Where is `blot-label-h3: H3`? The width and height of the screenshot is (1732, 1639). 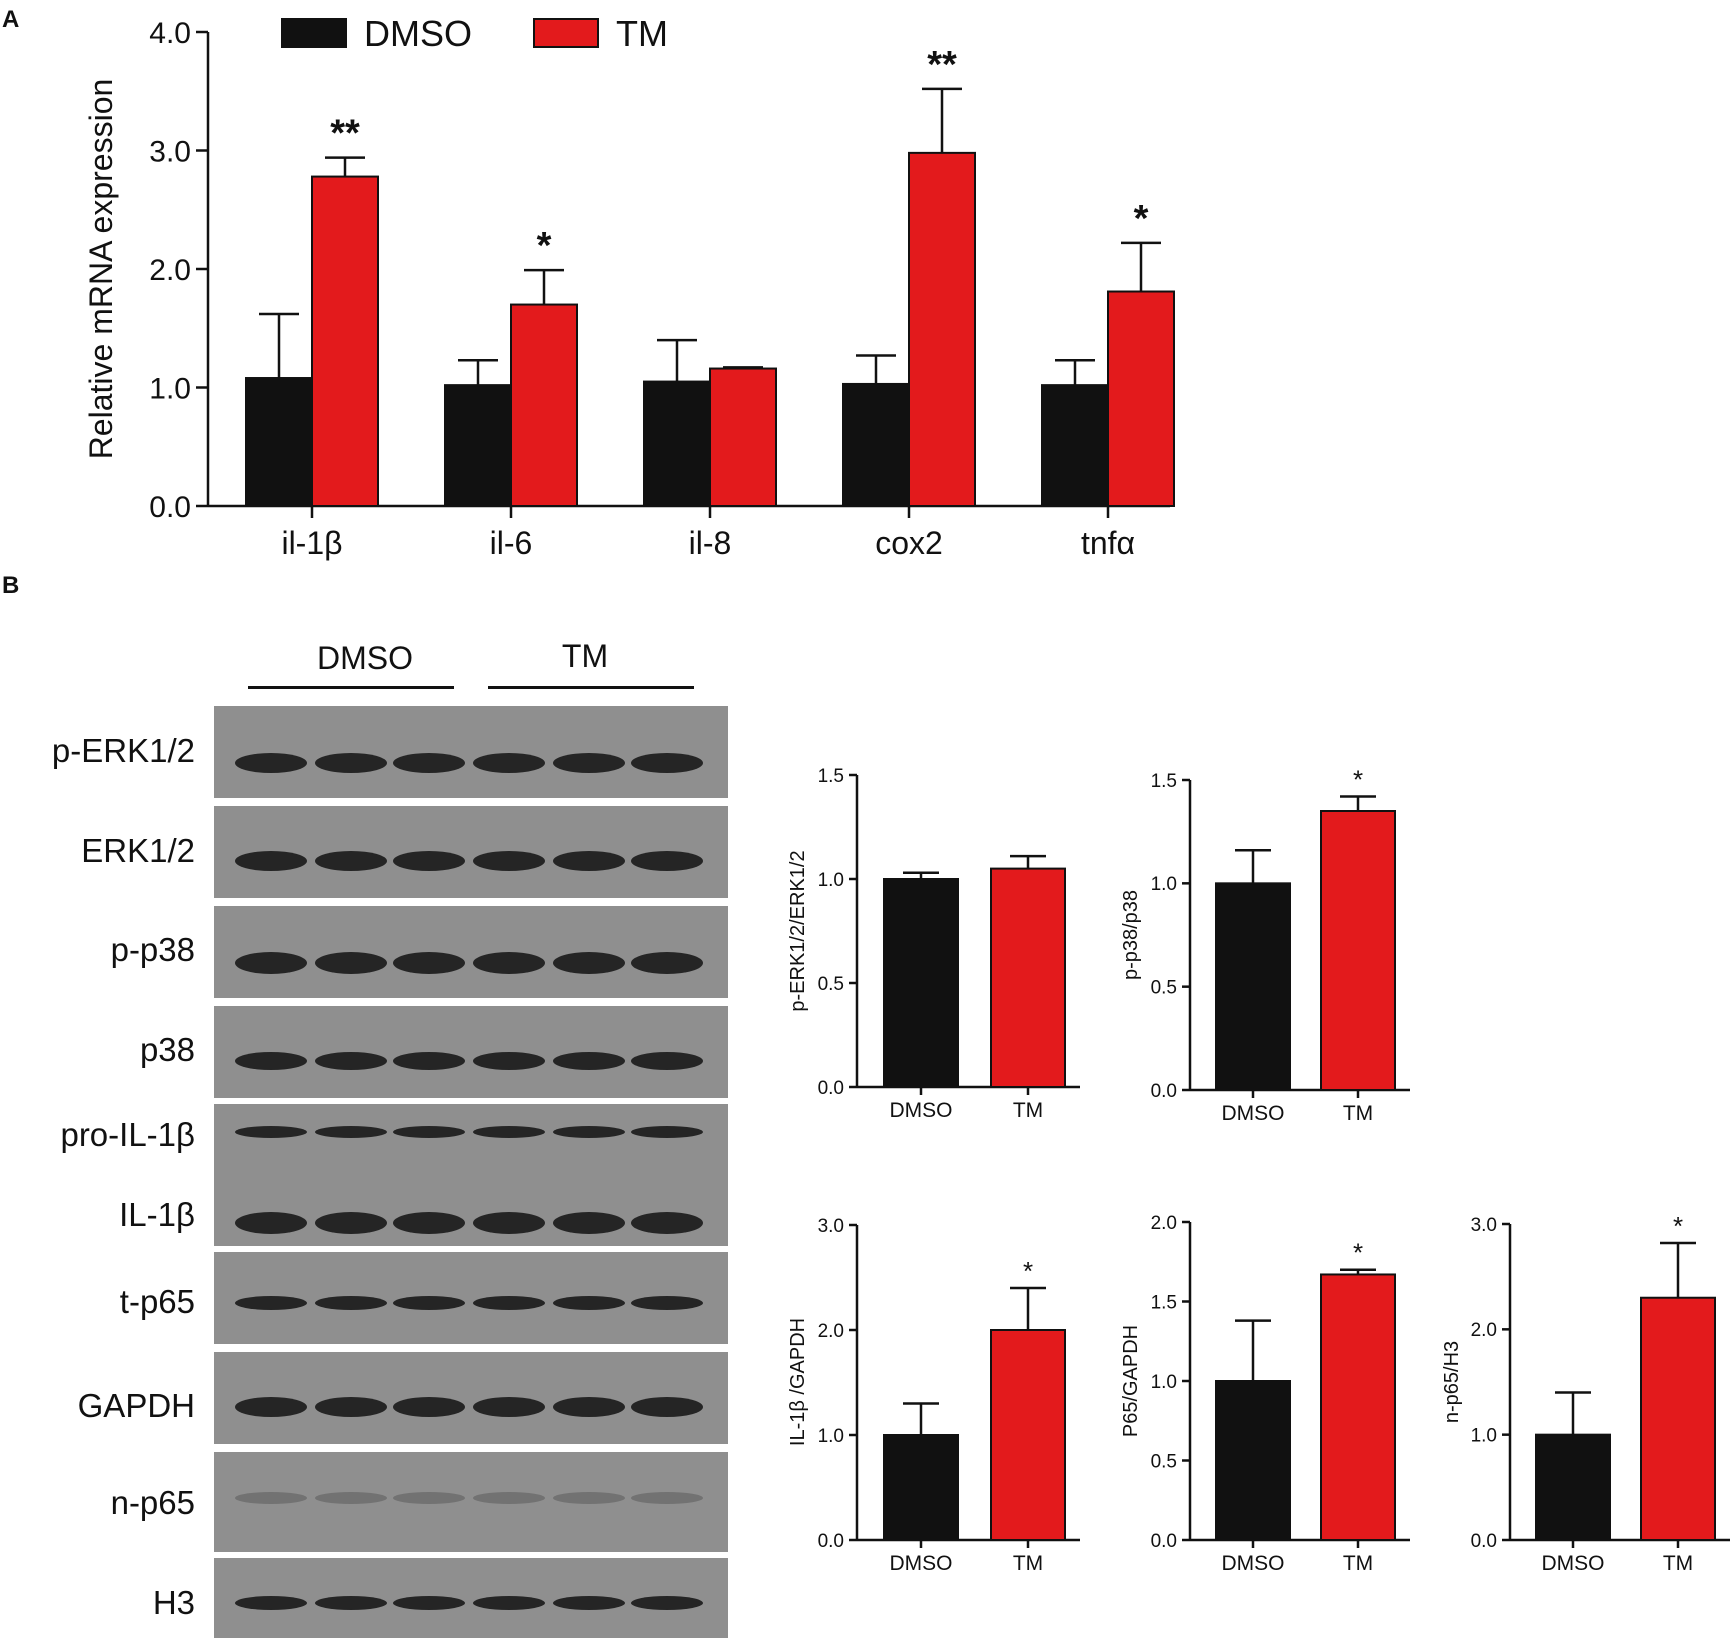 blot-label-h3: H3 is located at coordinates (173, 1602).